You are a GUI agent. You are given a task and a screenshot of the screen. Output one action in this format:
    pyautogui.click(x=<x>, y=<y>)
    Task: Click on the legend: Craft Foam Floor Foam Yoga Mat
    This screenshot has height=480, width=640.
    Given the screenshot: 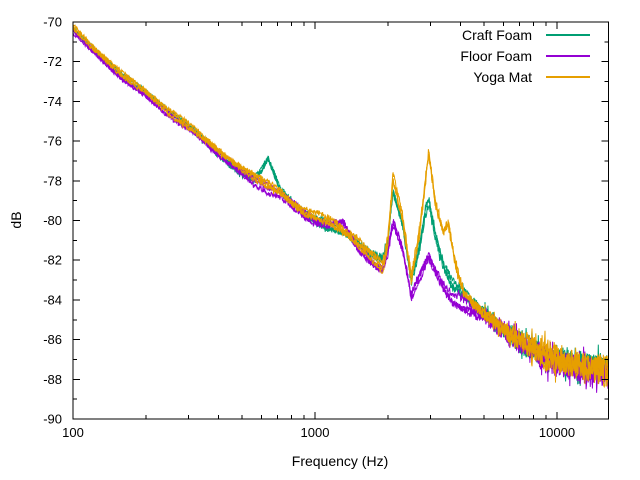 What is the action you would take?
    pyautogui.click(x=525, y=55)
    